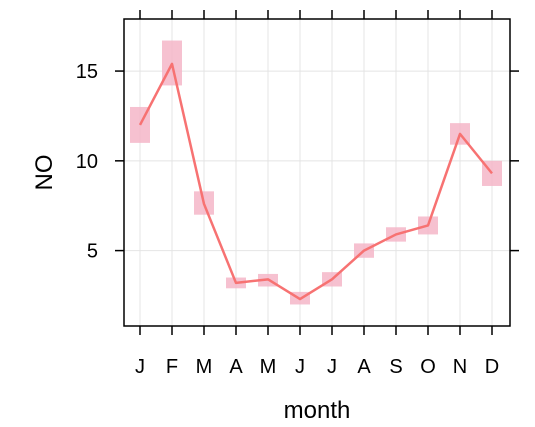 The width and height of the screenshot is (535, 427). What do you see at coordinates (460, 367) in the screenshot?
I see `x-tick-label: N` at bounding box center [460, 367].